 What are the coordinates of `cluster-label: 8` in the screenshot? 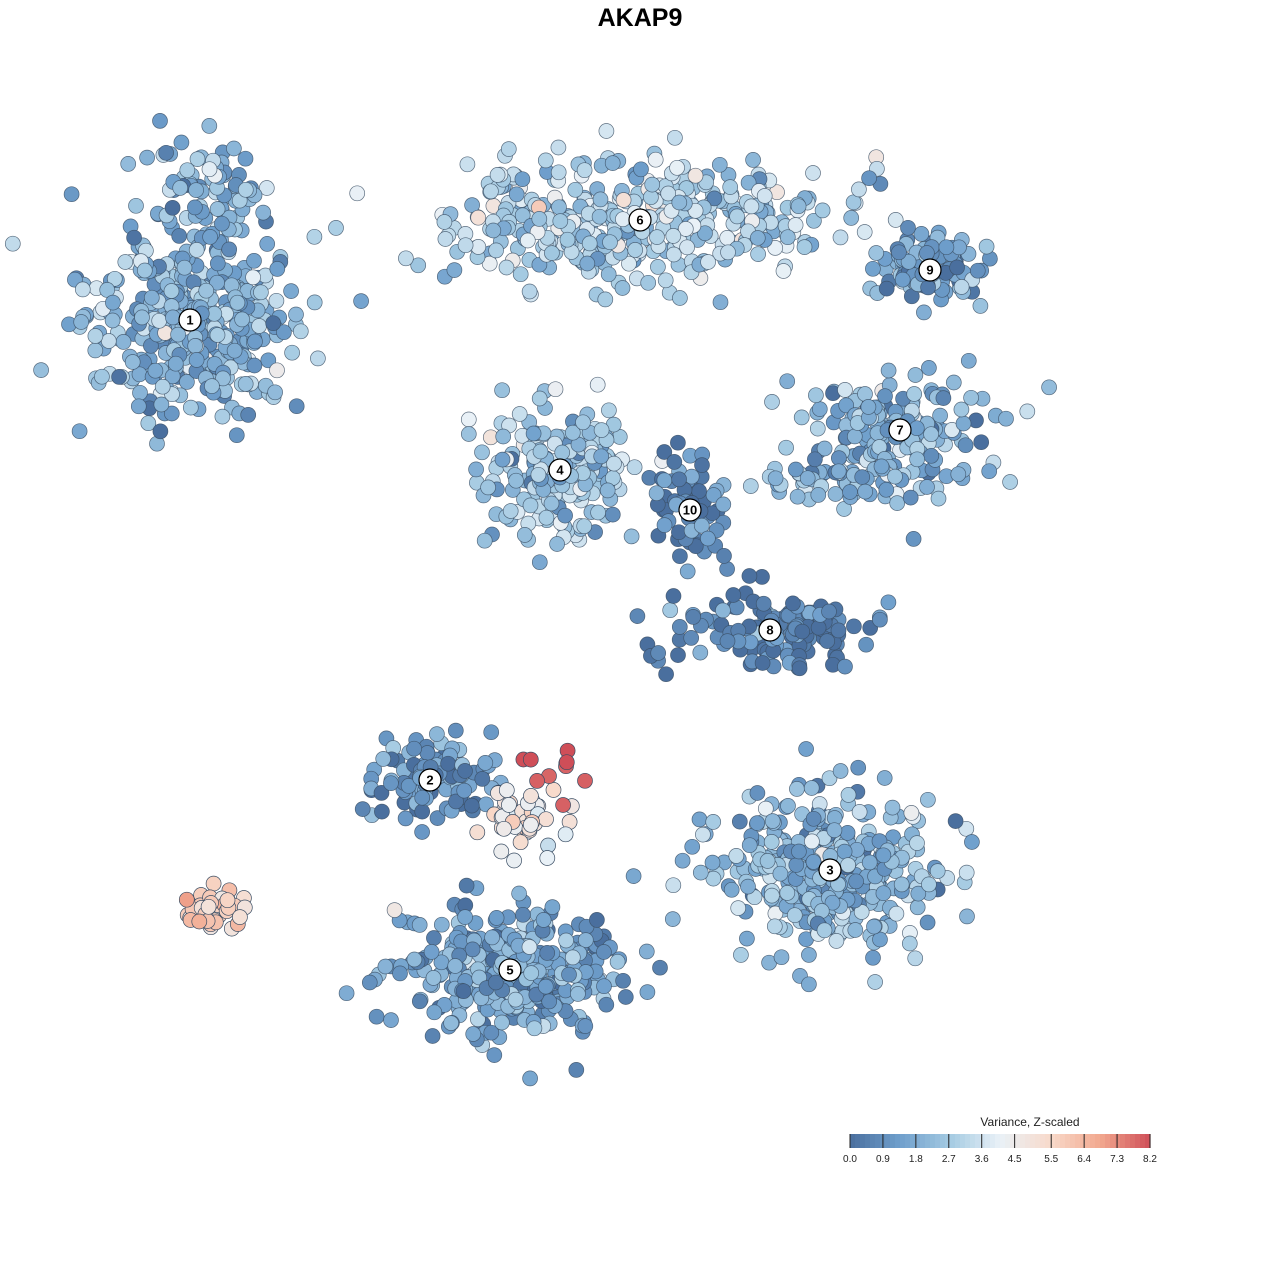 It's located at (770, 630).